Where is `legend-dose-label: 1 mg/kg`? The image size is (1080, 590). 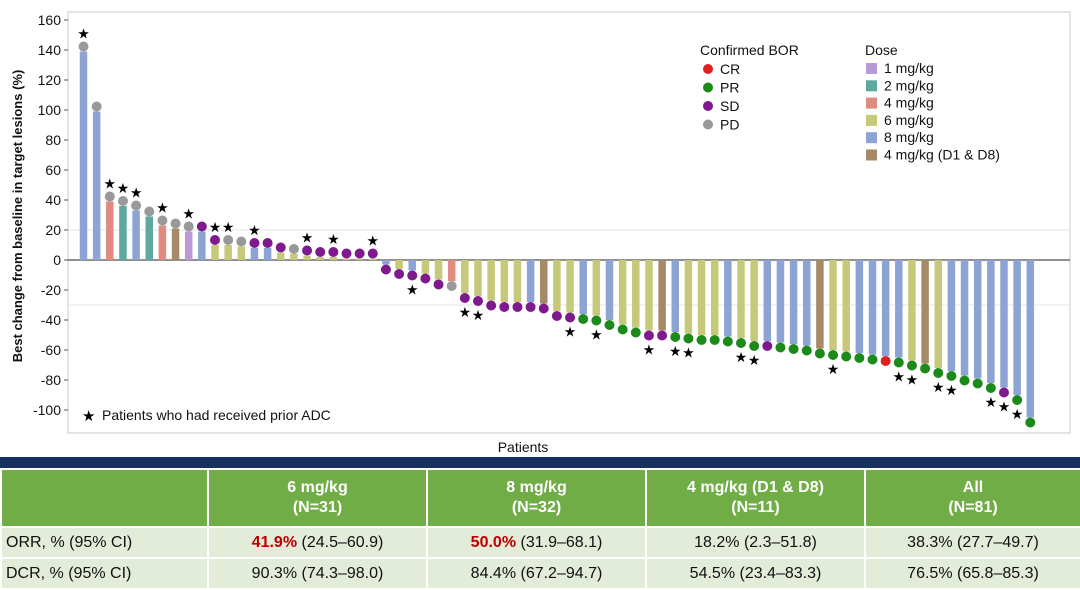
legend-dose-label: 1 mg/kg is located at coordinates (909, 68).